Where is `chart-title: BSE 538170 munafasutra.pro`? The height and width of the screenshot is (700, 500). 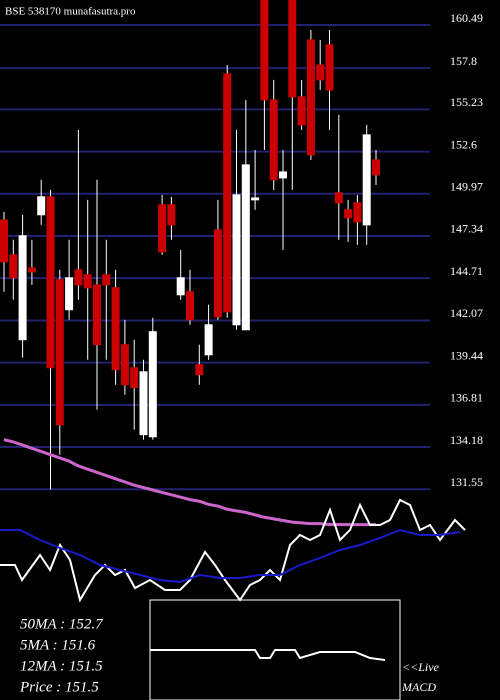 chart-title: BSE 538170 munafasutra.pro is located at coordinates (70, 12).